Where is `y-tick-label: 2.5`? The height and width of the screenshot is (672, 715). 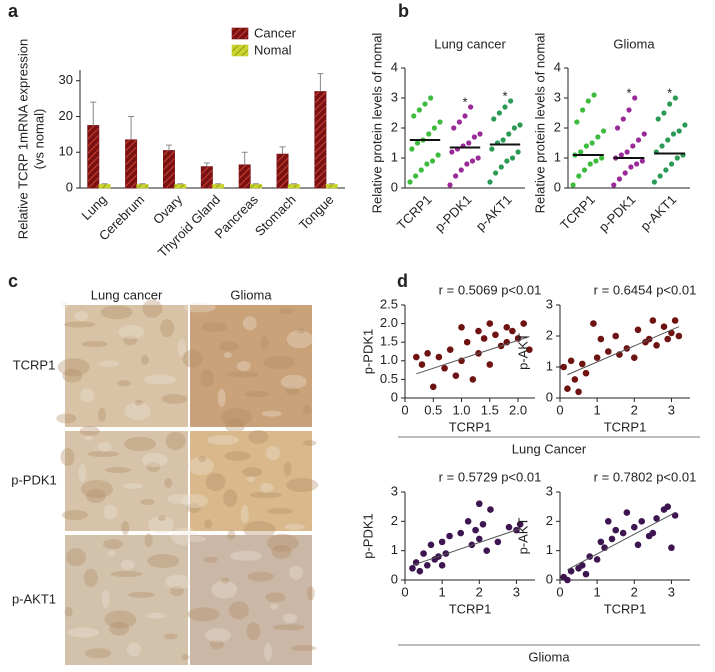 y-tick-label: 2.5 is located at coordinates (389, 303).